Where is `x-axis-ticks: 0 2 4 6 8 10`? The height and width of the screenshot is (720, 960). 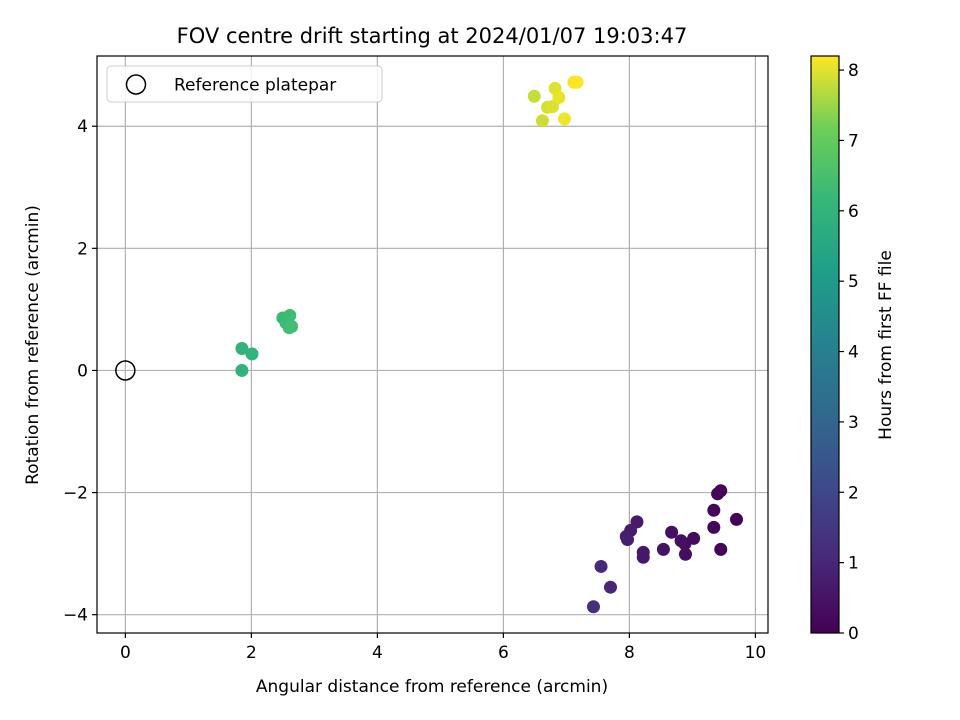
x-axis-ticks: 0 2 4 6 8 10 is located at coordinates (443, 648).